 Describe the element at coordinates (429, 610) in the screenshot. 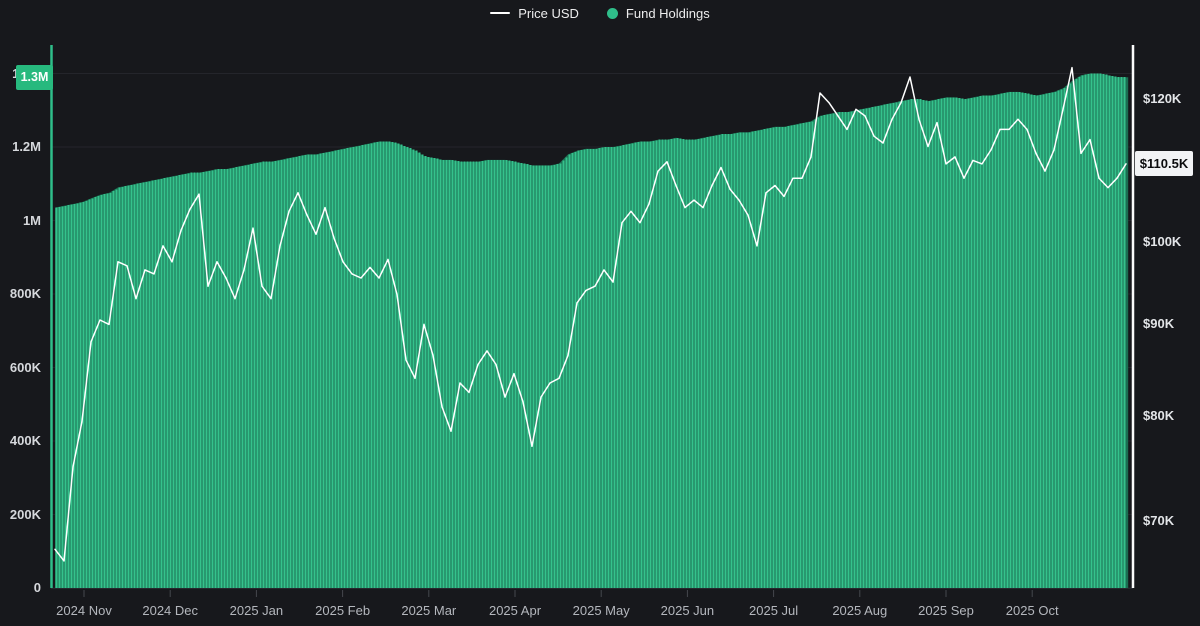

I see `x-axis-month-label: 2025 Mar` at that location.